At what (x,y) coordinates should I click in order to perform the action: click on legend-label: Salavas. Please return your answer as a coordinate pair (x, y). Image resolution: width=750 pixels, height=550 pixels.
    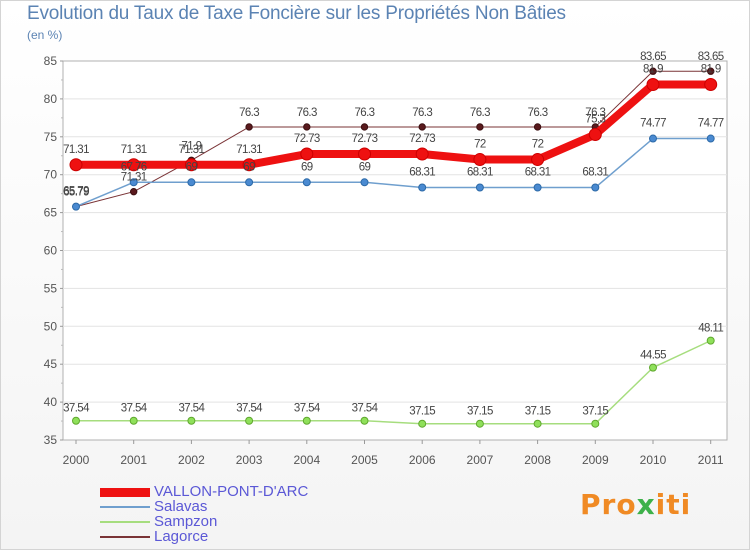
    Looking at the image, I should click on (181, 506).